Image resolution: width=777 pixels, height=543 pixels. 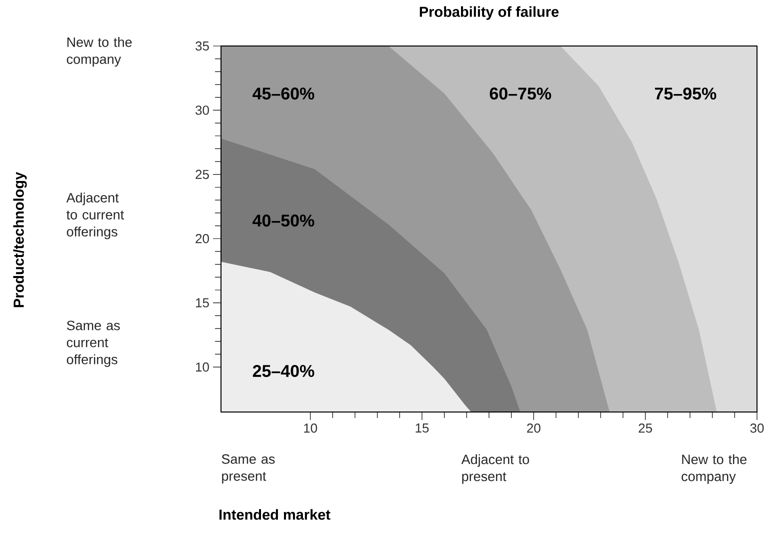 What do you see at coordinates (274, 514) in the screenshot?
I see `text: Intended market` at bounding box center [274, 514].